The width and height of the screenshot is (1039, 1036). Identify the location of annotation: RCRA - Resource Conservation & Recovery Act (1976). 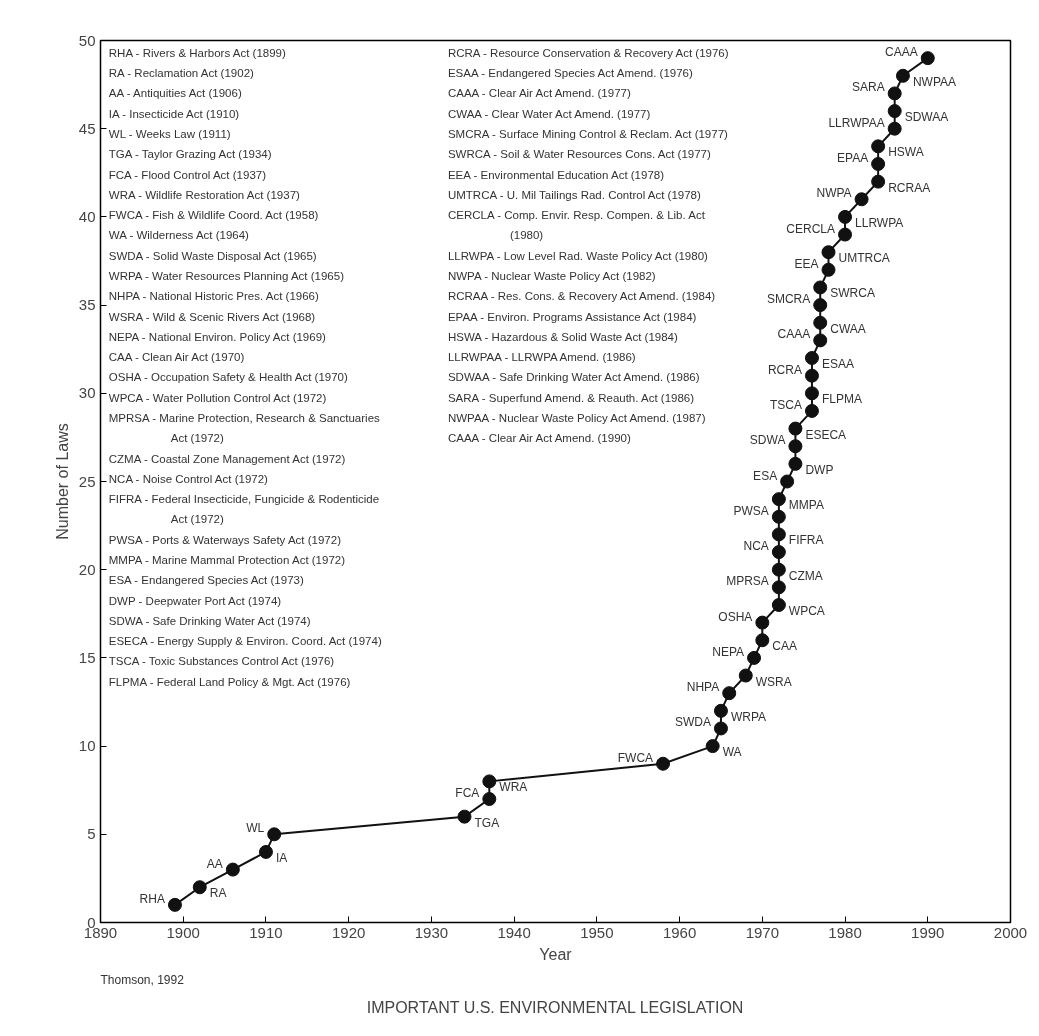
(588, 52).